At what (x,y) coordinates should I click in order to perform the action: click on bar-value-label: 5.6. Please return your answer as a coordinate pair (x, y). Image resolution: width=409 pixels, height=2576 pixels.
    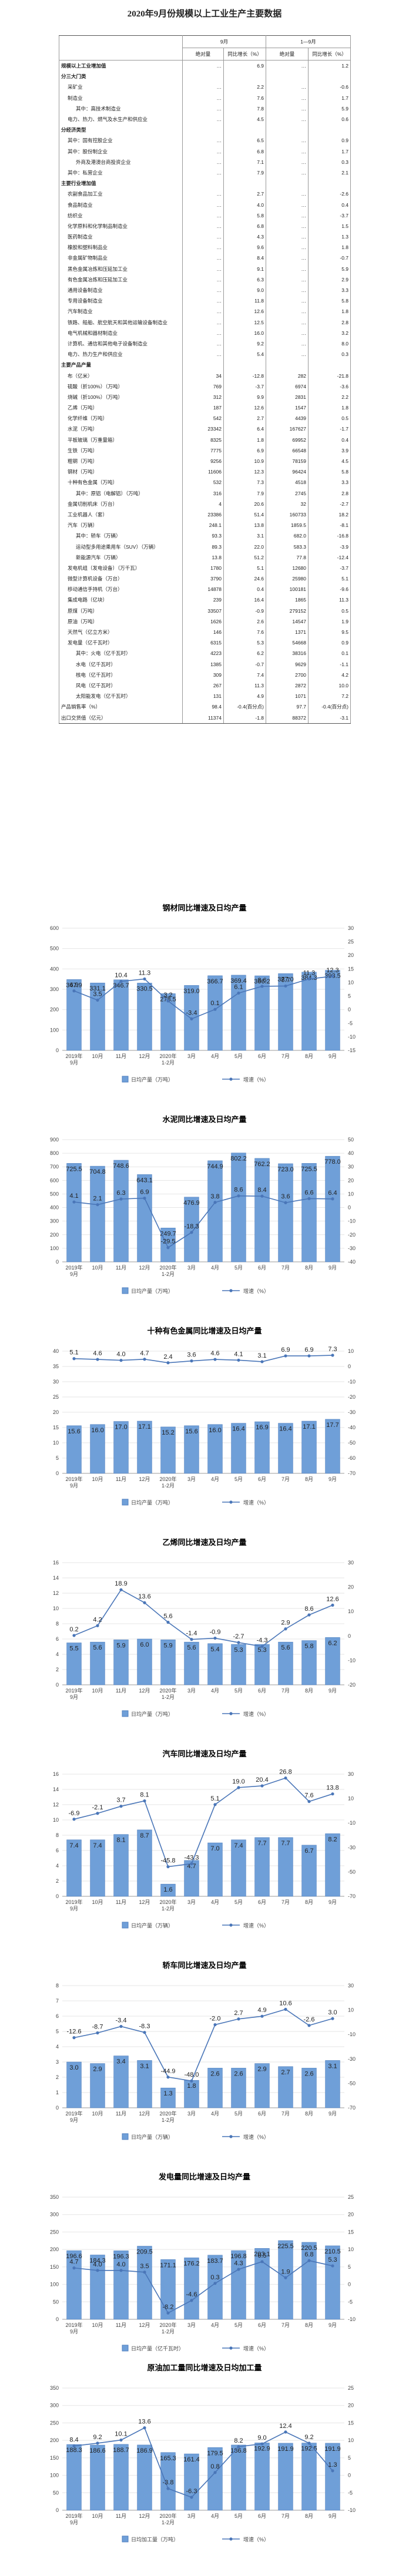
    Looking at the image, I should click on (191, 1648).